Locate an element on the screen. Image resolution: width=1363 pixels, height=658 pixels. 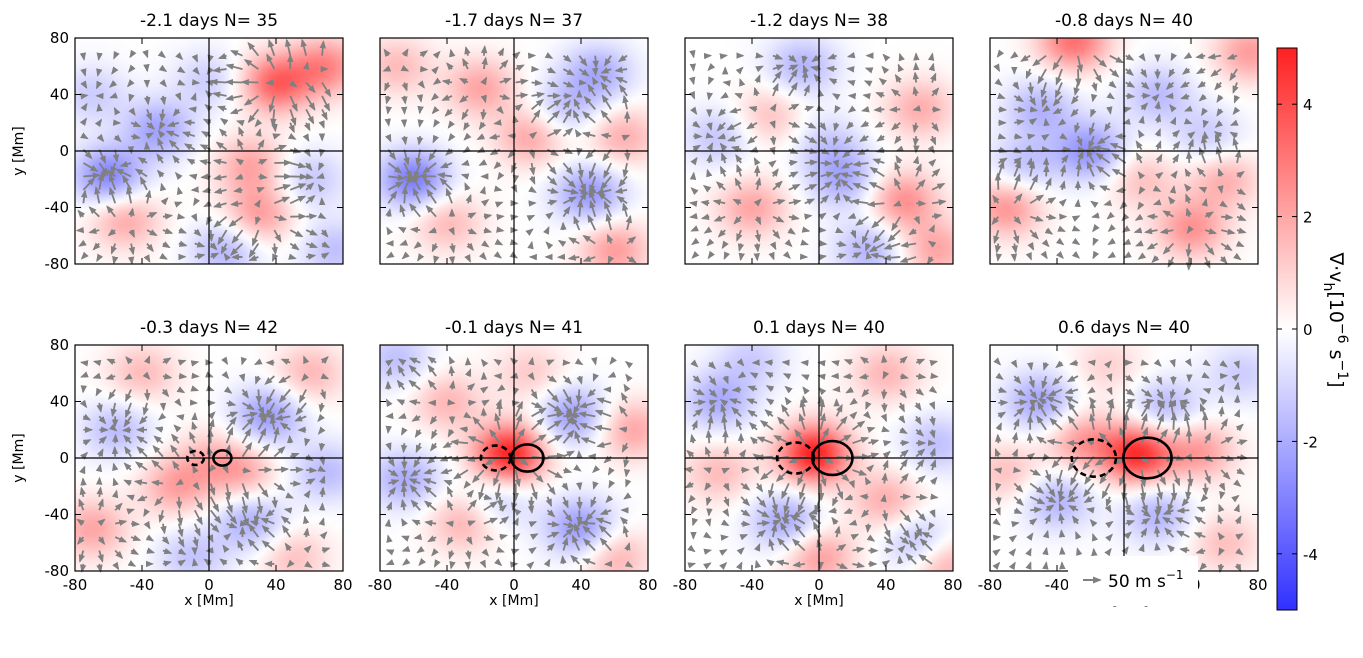
y-tick-label: -80 is located at coordinates (57, 264).